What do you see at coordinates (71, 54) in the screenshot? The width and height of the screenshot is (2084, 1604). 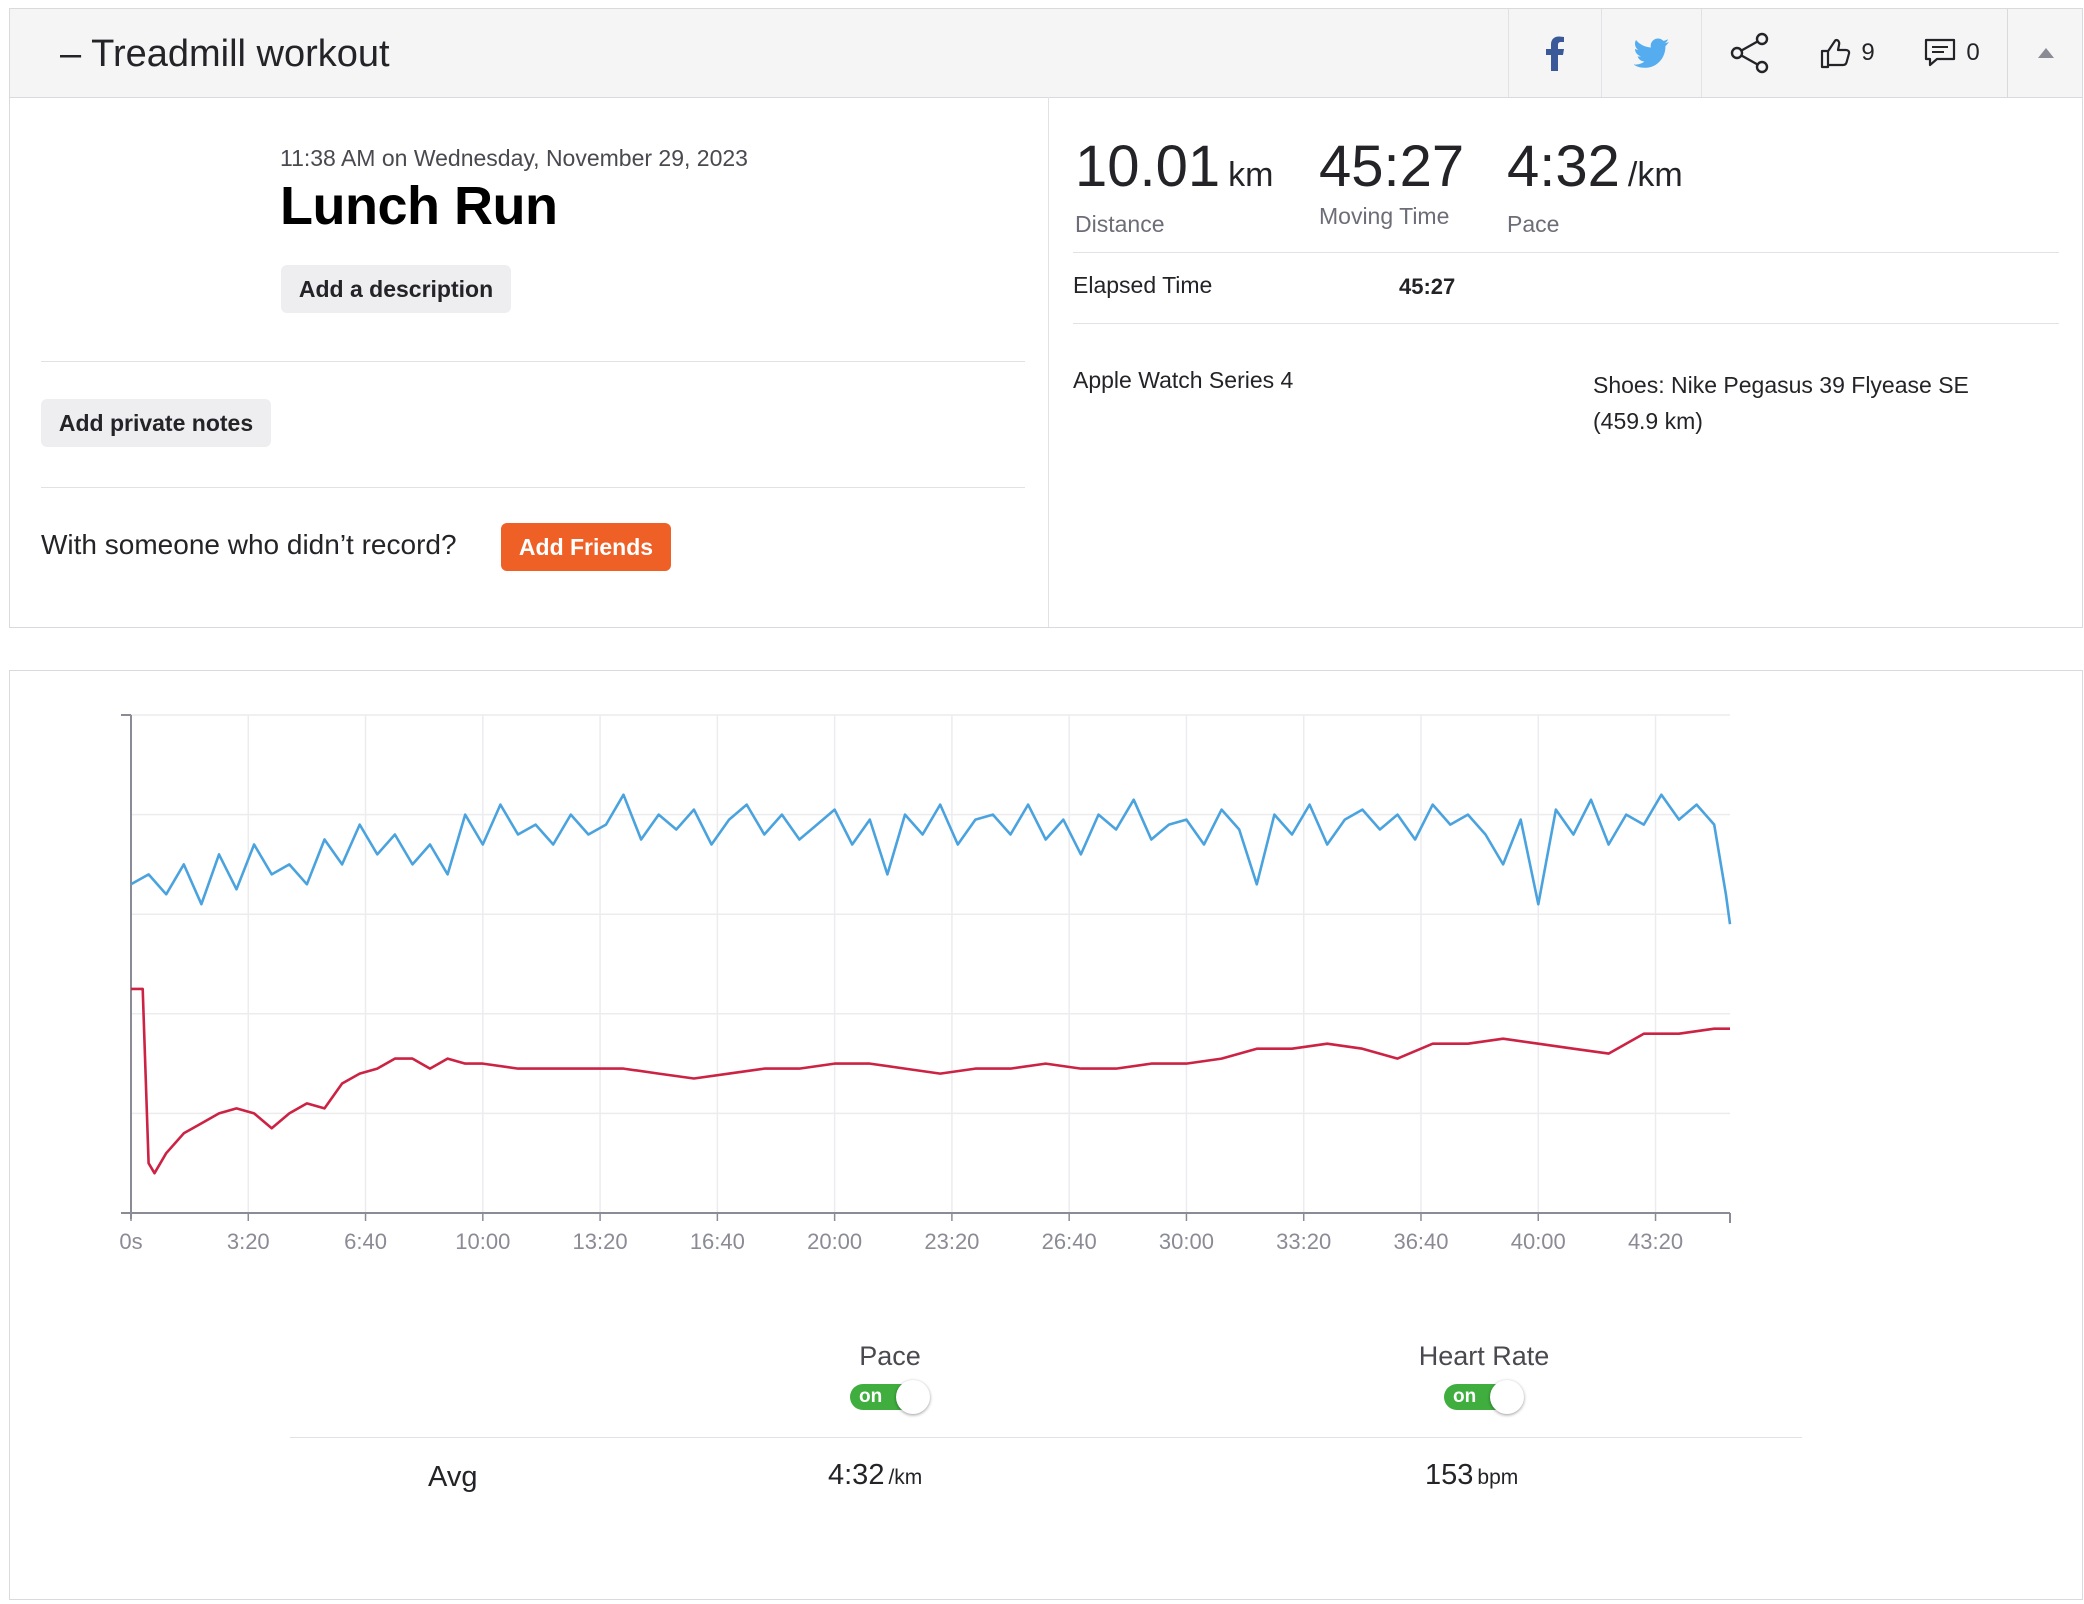 I see `collapse-symbol: –` at bounding box center [71, 54].